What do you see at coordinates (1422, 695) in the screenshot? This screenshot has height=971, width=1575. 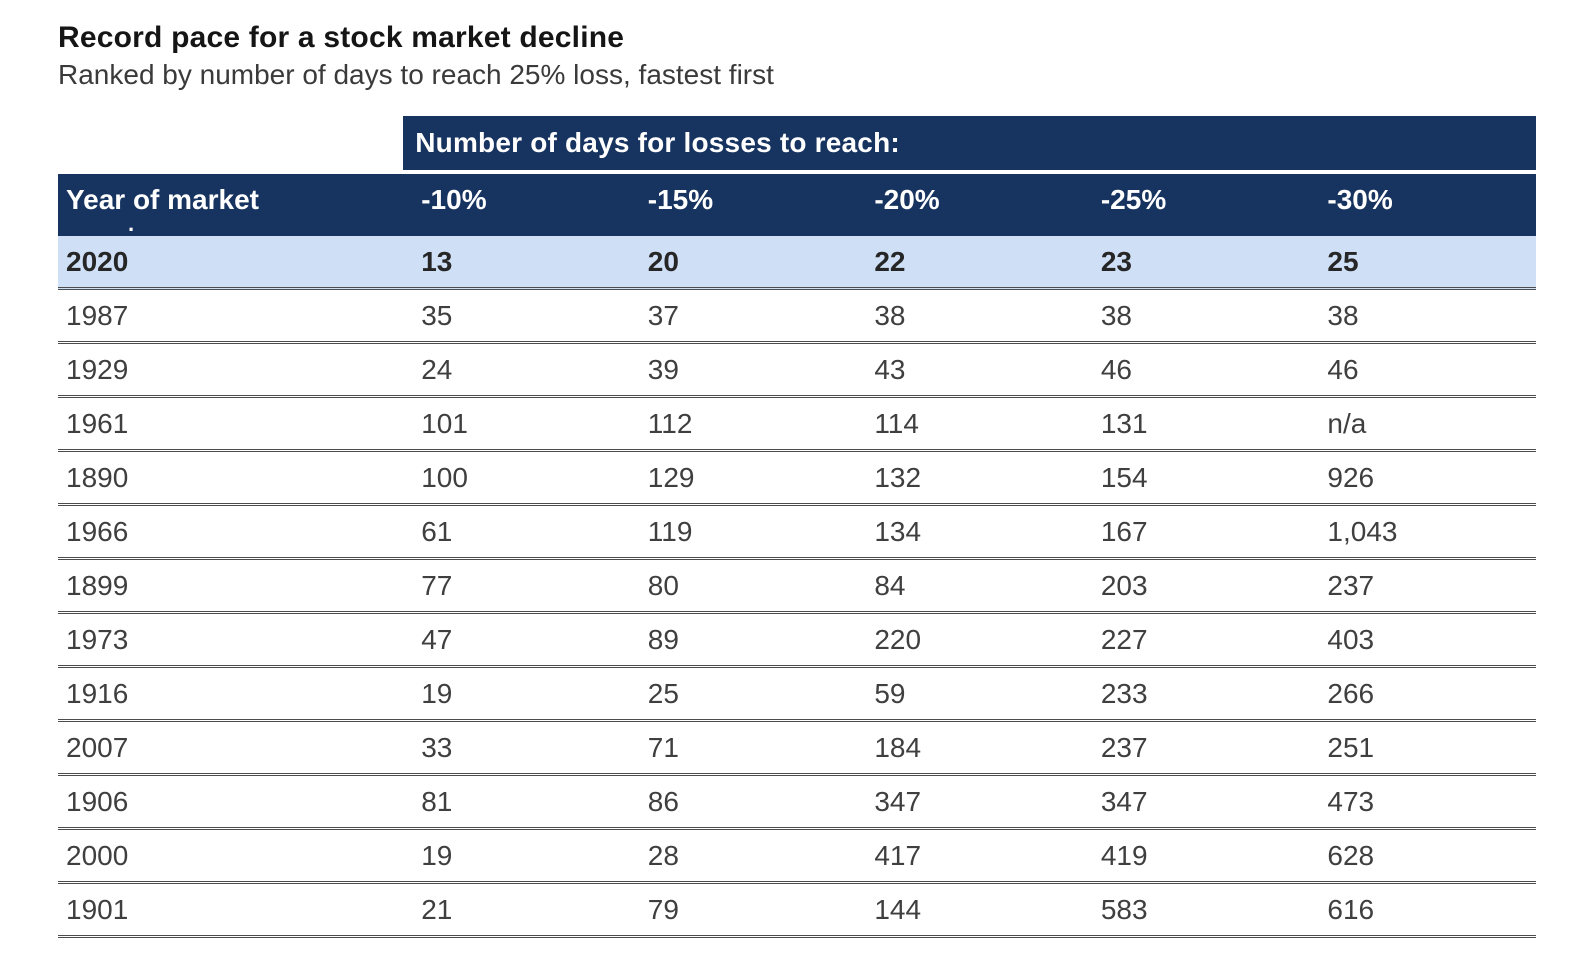 I see `value-cell: 266` at bounding box center [1422, 695].